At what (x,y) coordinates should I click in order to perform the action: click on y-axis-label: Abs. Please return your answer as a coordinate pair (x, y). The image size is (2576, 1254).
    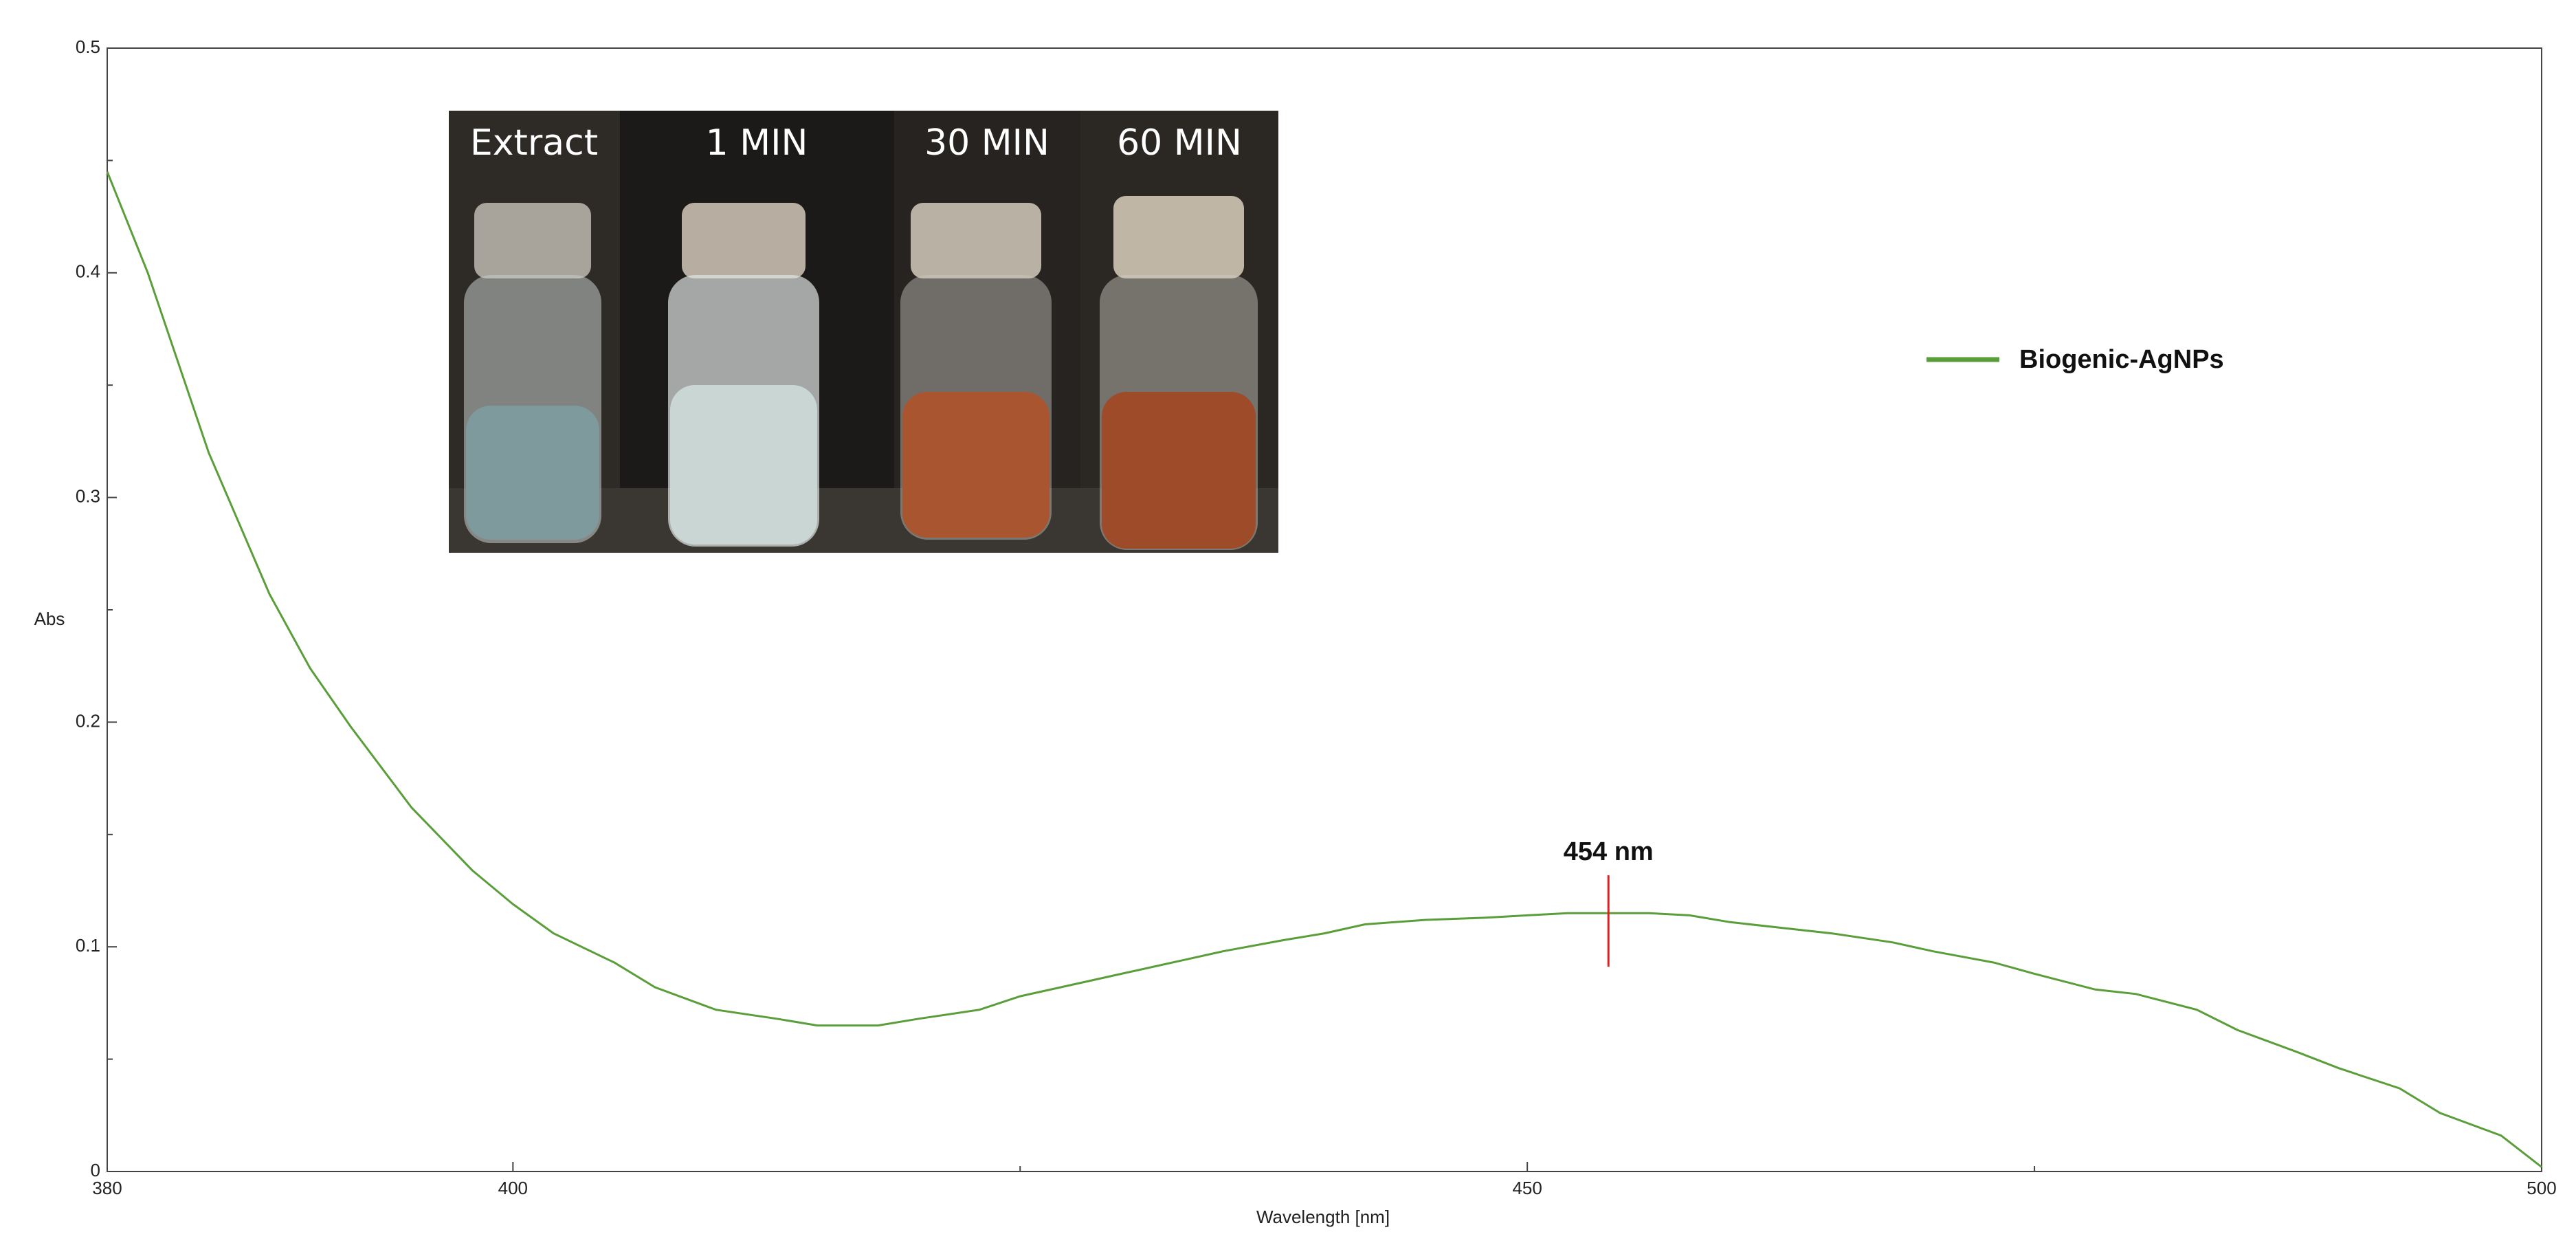
    Looking at the image, I should click on (49, 618).